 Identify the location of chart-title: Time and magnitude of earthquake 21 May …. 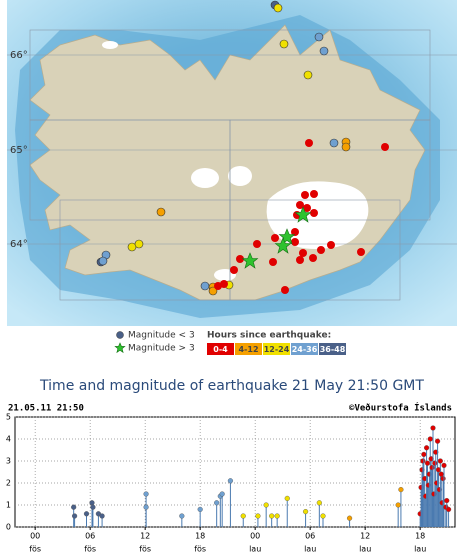
(231, 386).